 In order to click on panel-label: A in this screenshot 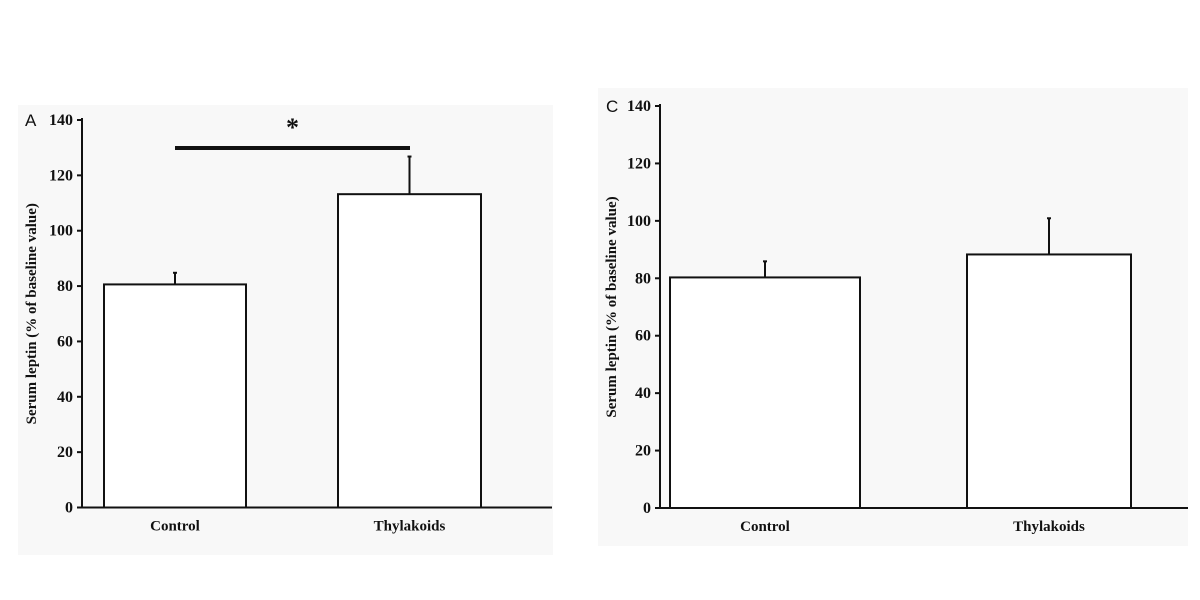, I will do `click(31, 120)`.